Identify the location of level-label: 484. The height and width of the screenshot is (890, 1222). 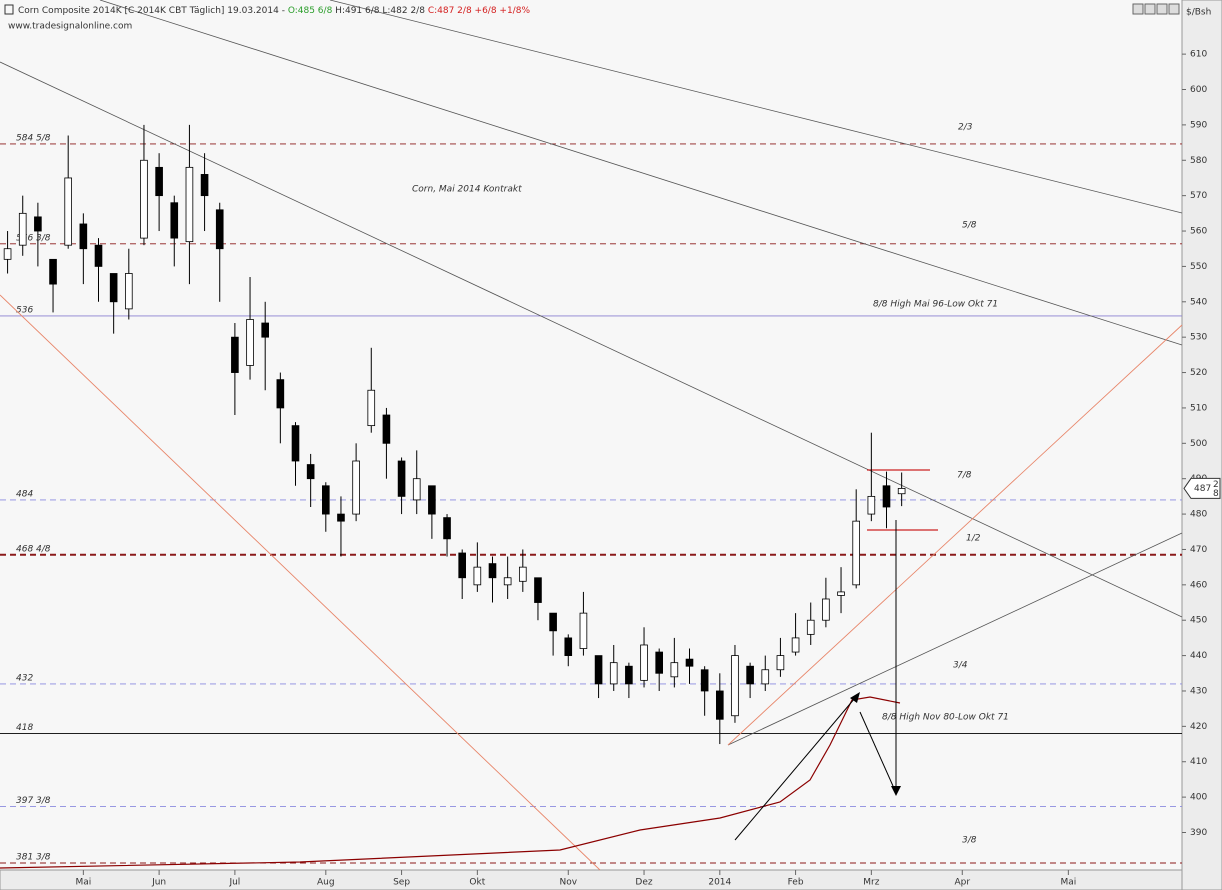
(24, 494).